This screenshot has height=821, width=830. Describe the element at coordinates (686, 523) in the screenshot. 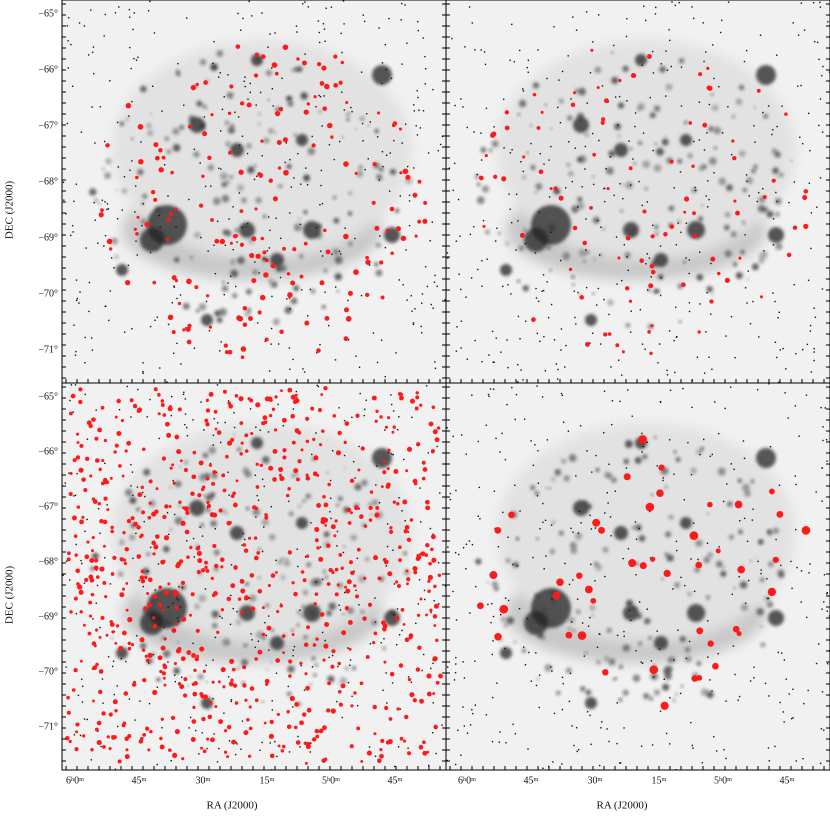

I see `nebula` at that location.